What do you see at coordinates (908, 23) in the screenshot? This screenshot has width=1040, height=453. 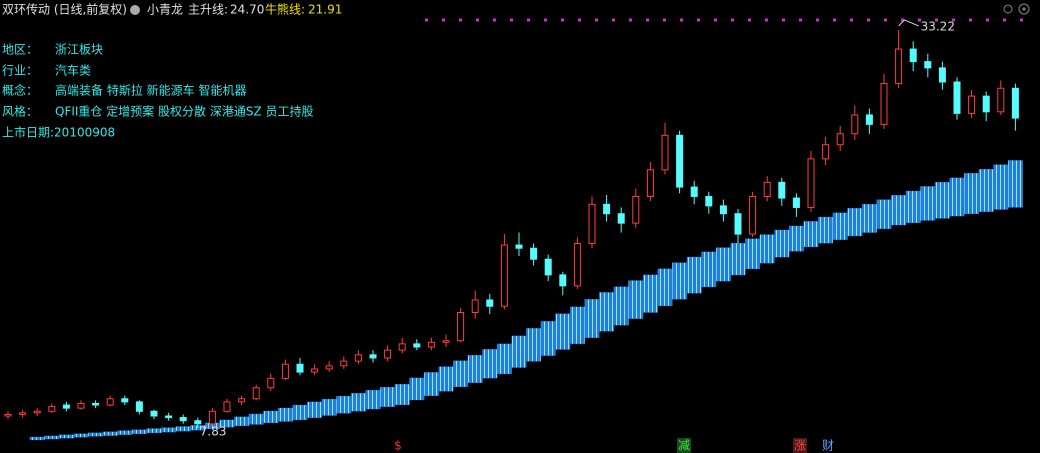 I see `high-pointer` at bounding box center [908, 23].